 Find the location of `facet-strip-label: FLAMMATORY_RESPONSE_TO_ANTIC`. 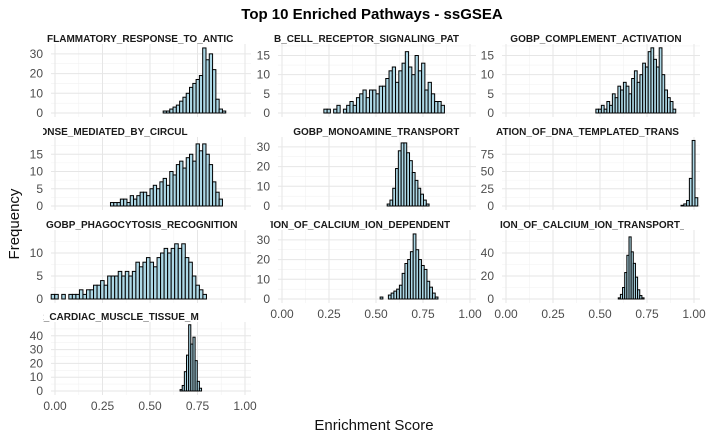

facet-strip-label: FLAMMATORY_RESPONSE_TO_ANTIC is located at coordinates (140, 39).